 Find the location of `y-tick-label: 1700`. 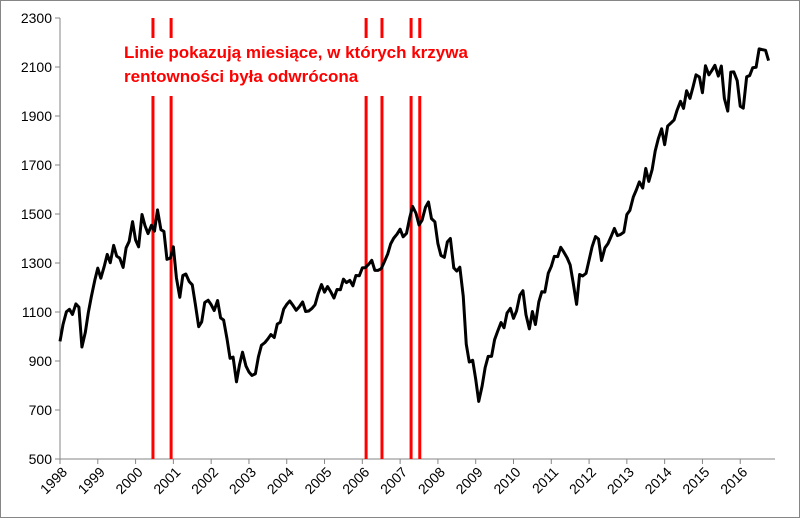

y-tick-label: 1700 is located at coordinates (36, 165).